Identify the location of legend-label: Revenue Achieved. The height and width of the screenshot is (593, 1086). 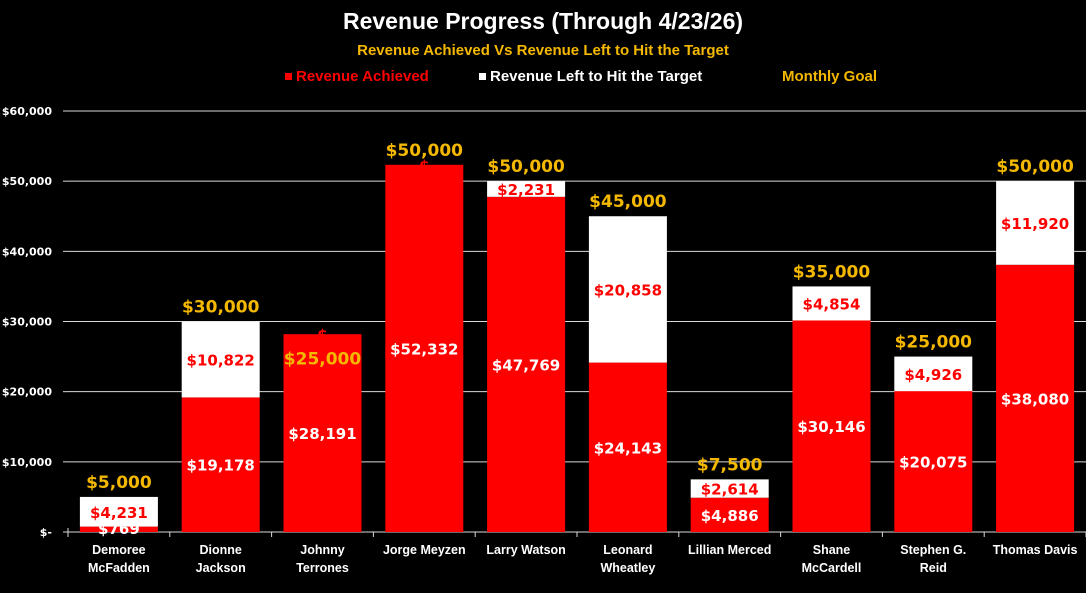
(362, 76).